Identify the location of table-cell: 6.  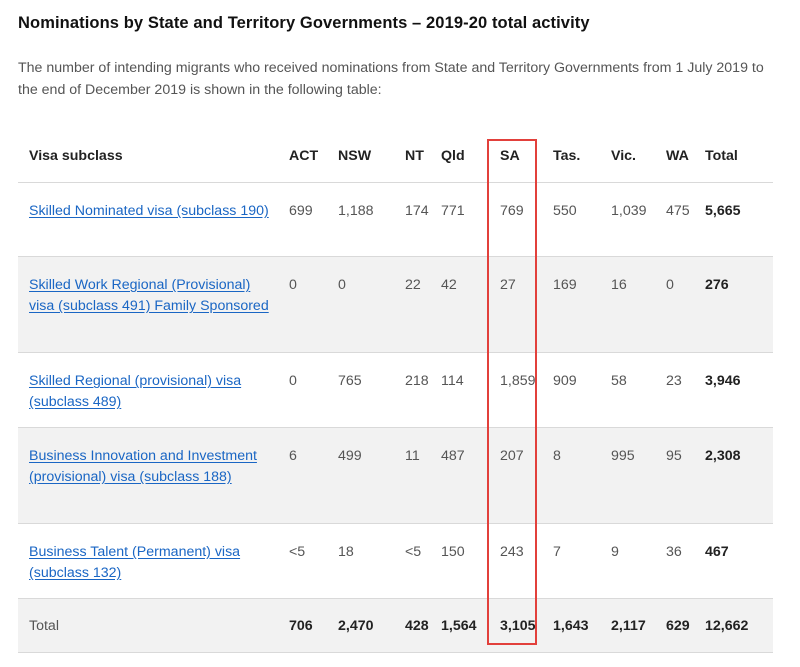
(309, 475).